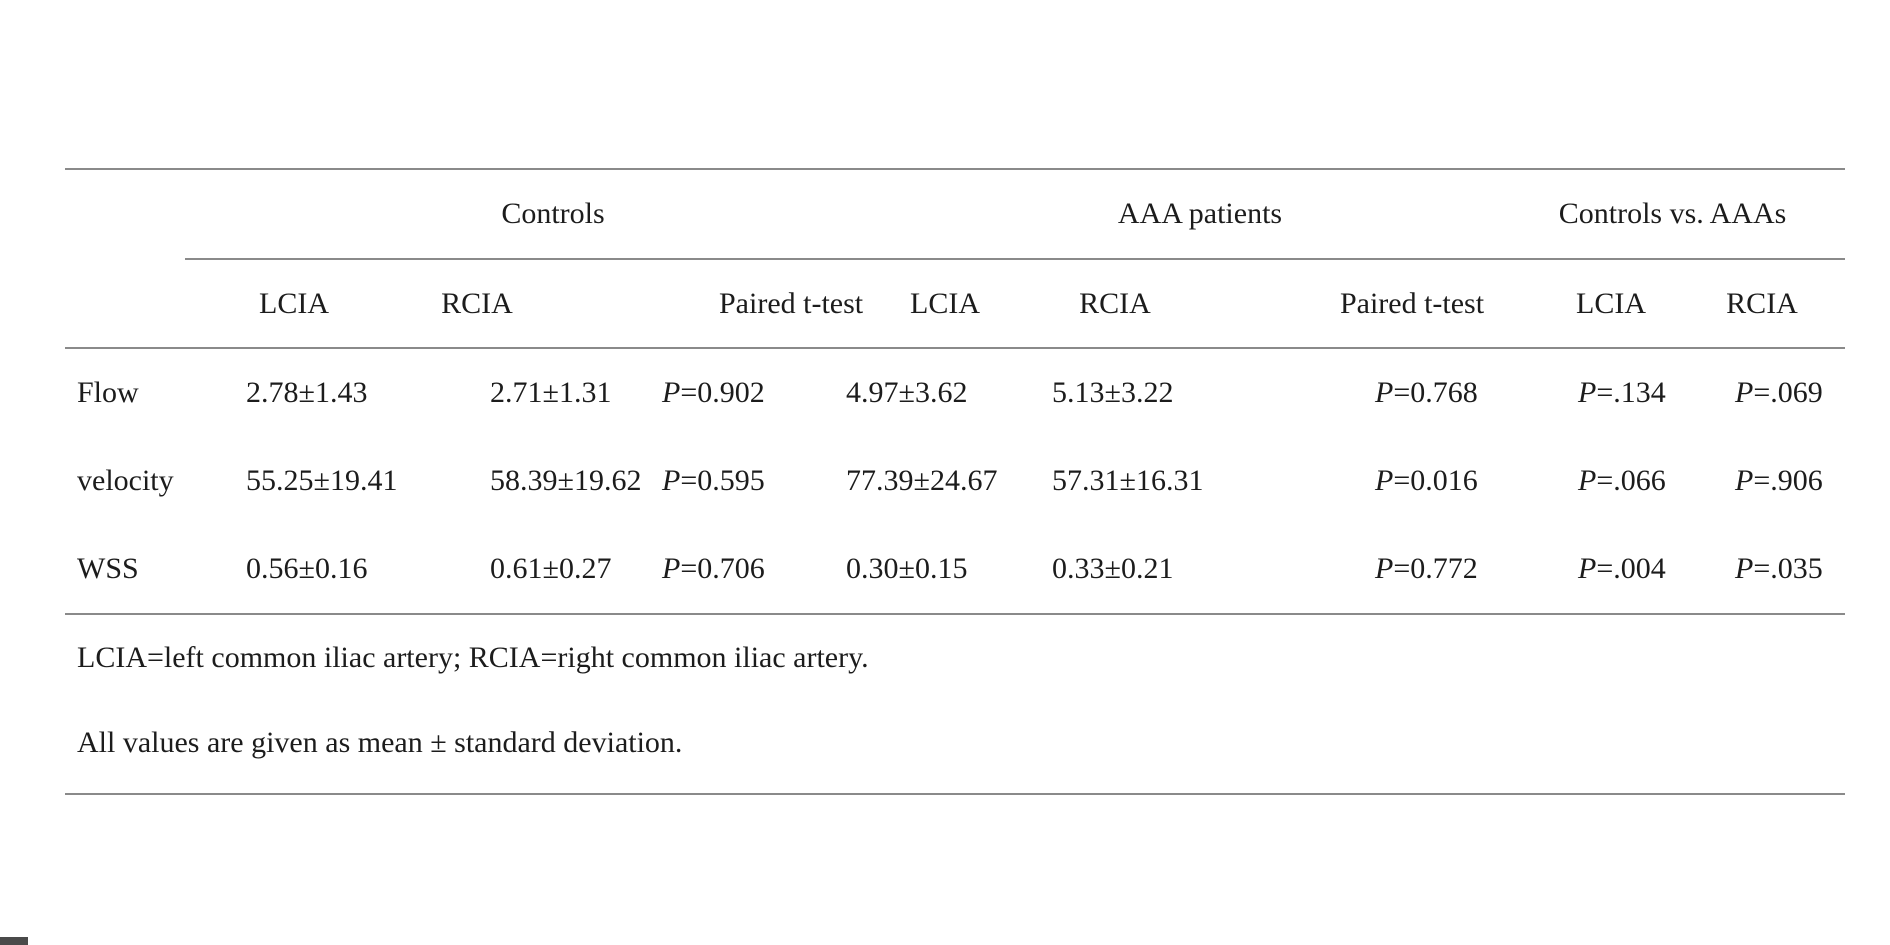  Describe the element at coordinates (532, 570) in the screenshot. I see `table-cell: 0.61±0.27` at that location.